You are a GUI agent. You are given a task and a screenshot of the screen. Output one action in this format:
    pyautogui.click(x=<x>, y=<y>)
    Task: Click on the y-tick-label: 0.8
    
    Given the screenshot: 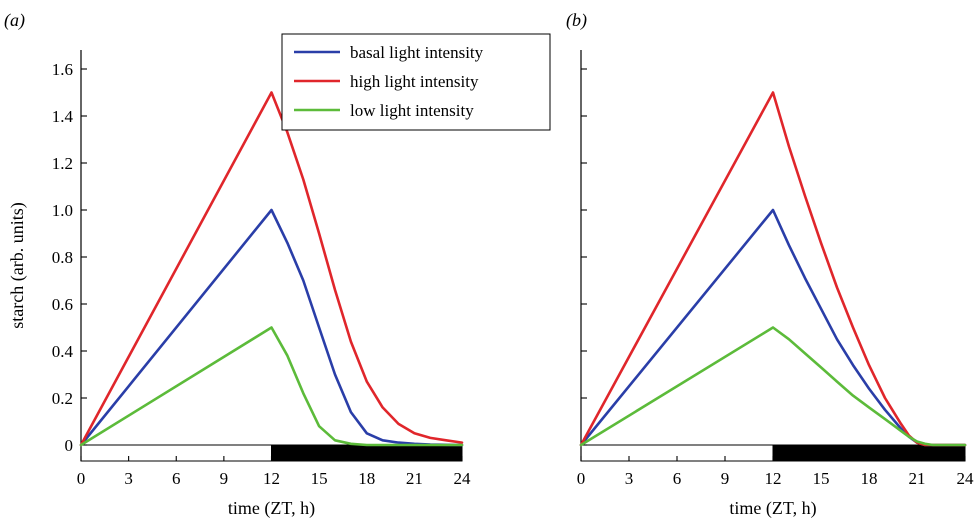 What is the action you would take?
    pyautogui.click(x=62, y=257)
    